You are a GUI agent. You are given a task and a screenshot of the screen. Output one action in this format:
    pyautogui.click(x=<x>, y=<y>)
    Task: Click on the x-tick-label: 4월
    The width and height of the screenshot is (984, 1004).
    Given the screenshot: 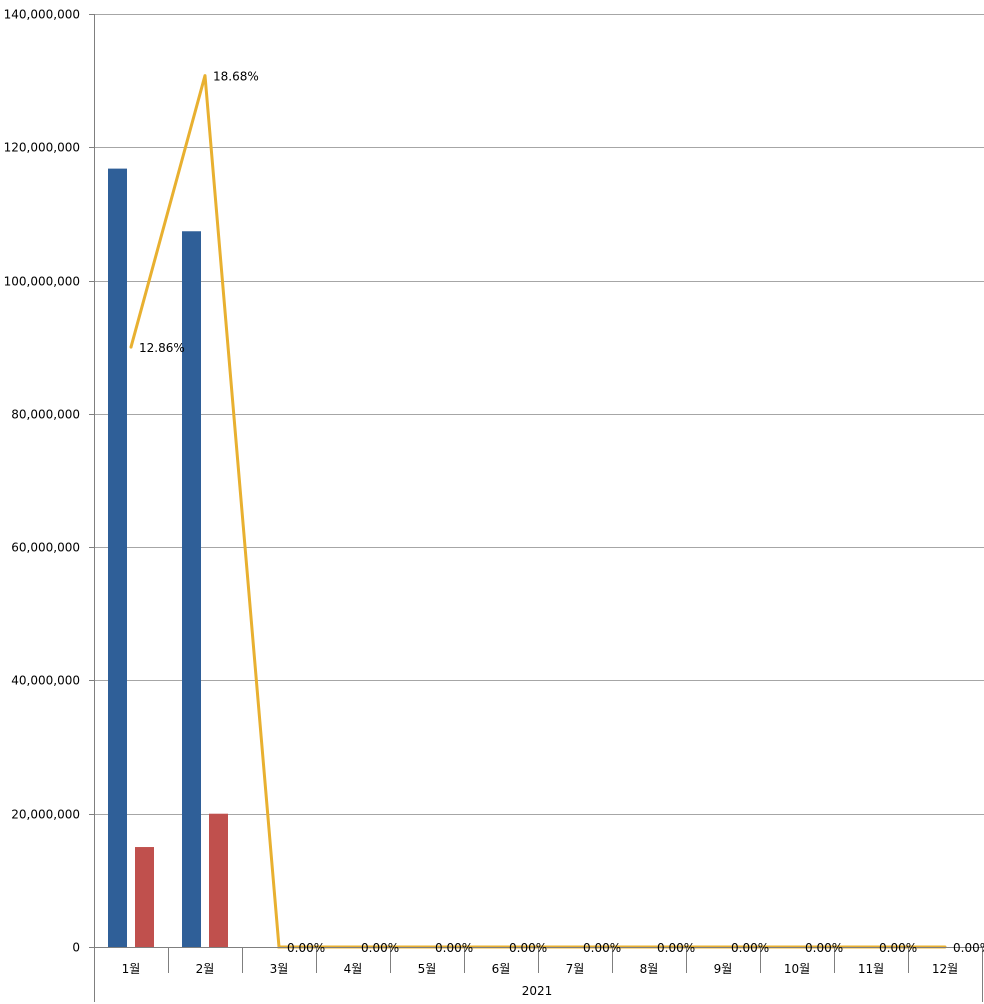 What is the action you would take?
    pyautogui.click(x=353, y=969)
    